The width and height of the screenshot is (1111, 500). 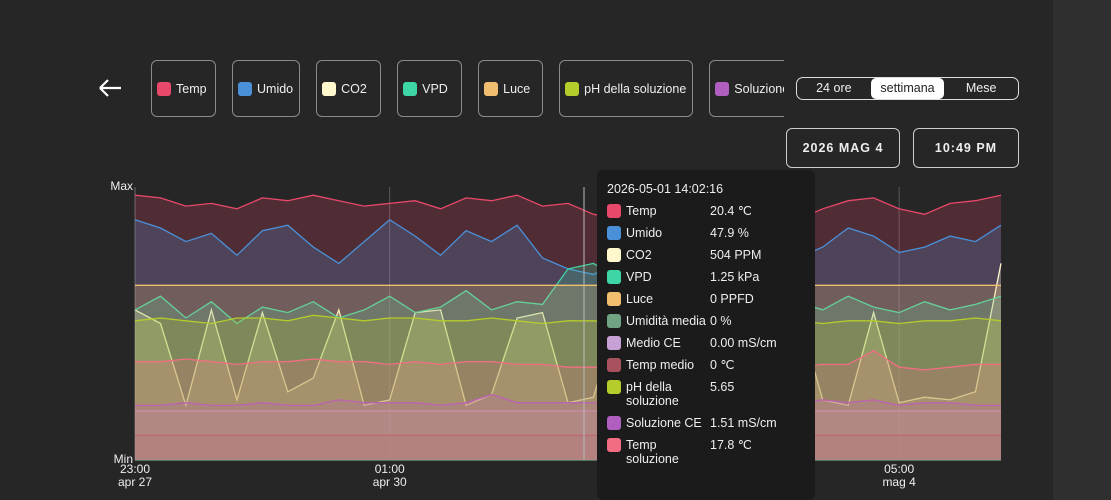 I want to click on legend-label: pH della soluzione, so click(x=635, y=88).